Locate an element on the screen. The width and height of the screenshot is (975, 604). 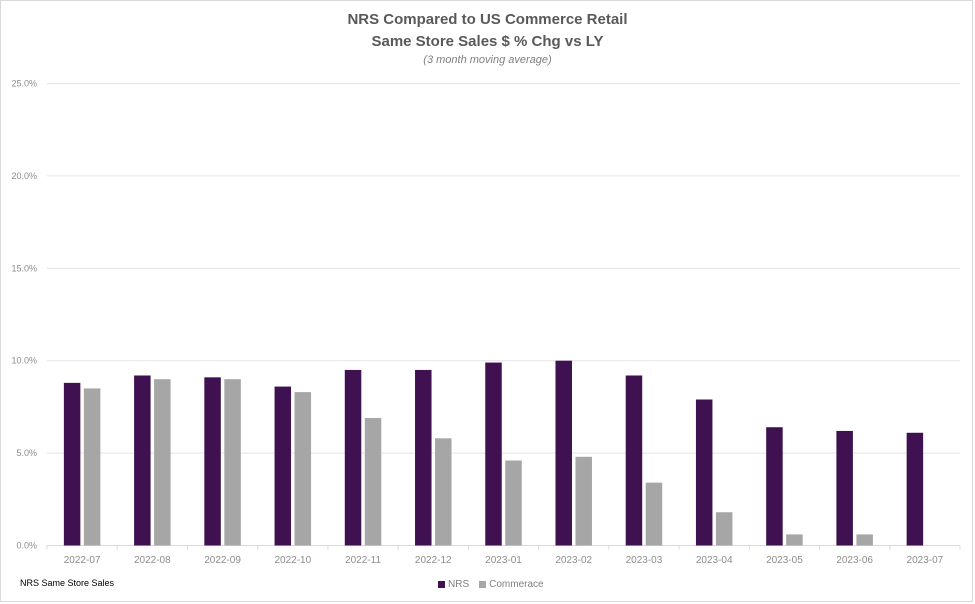
chart-title: NRS Compared to US Commerce Retail is located at coordinates (487, 19).